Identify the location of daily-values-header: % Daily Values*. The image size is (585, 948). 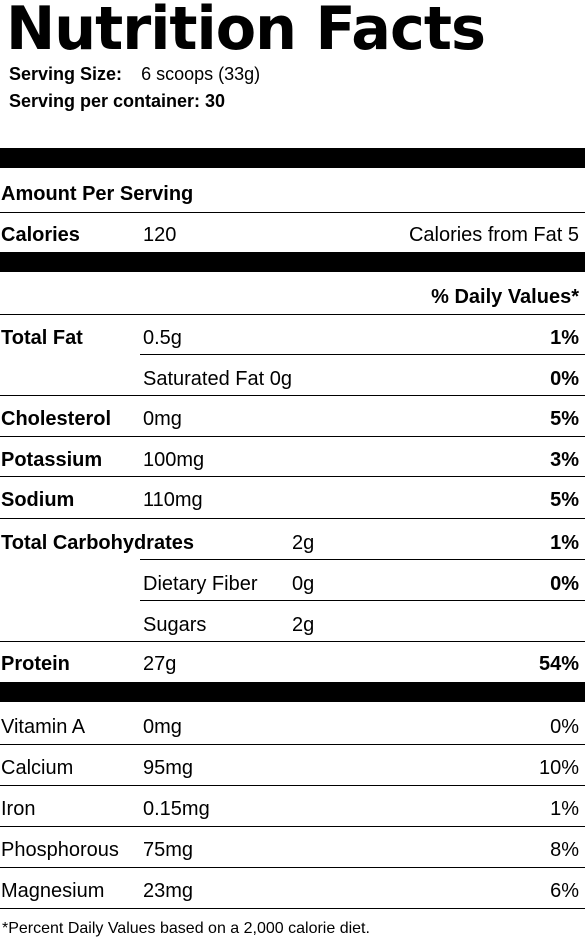
(505, 297).